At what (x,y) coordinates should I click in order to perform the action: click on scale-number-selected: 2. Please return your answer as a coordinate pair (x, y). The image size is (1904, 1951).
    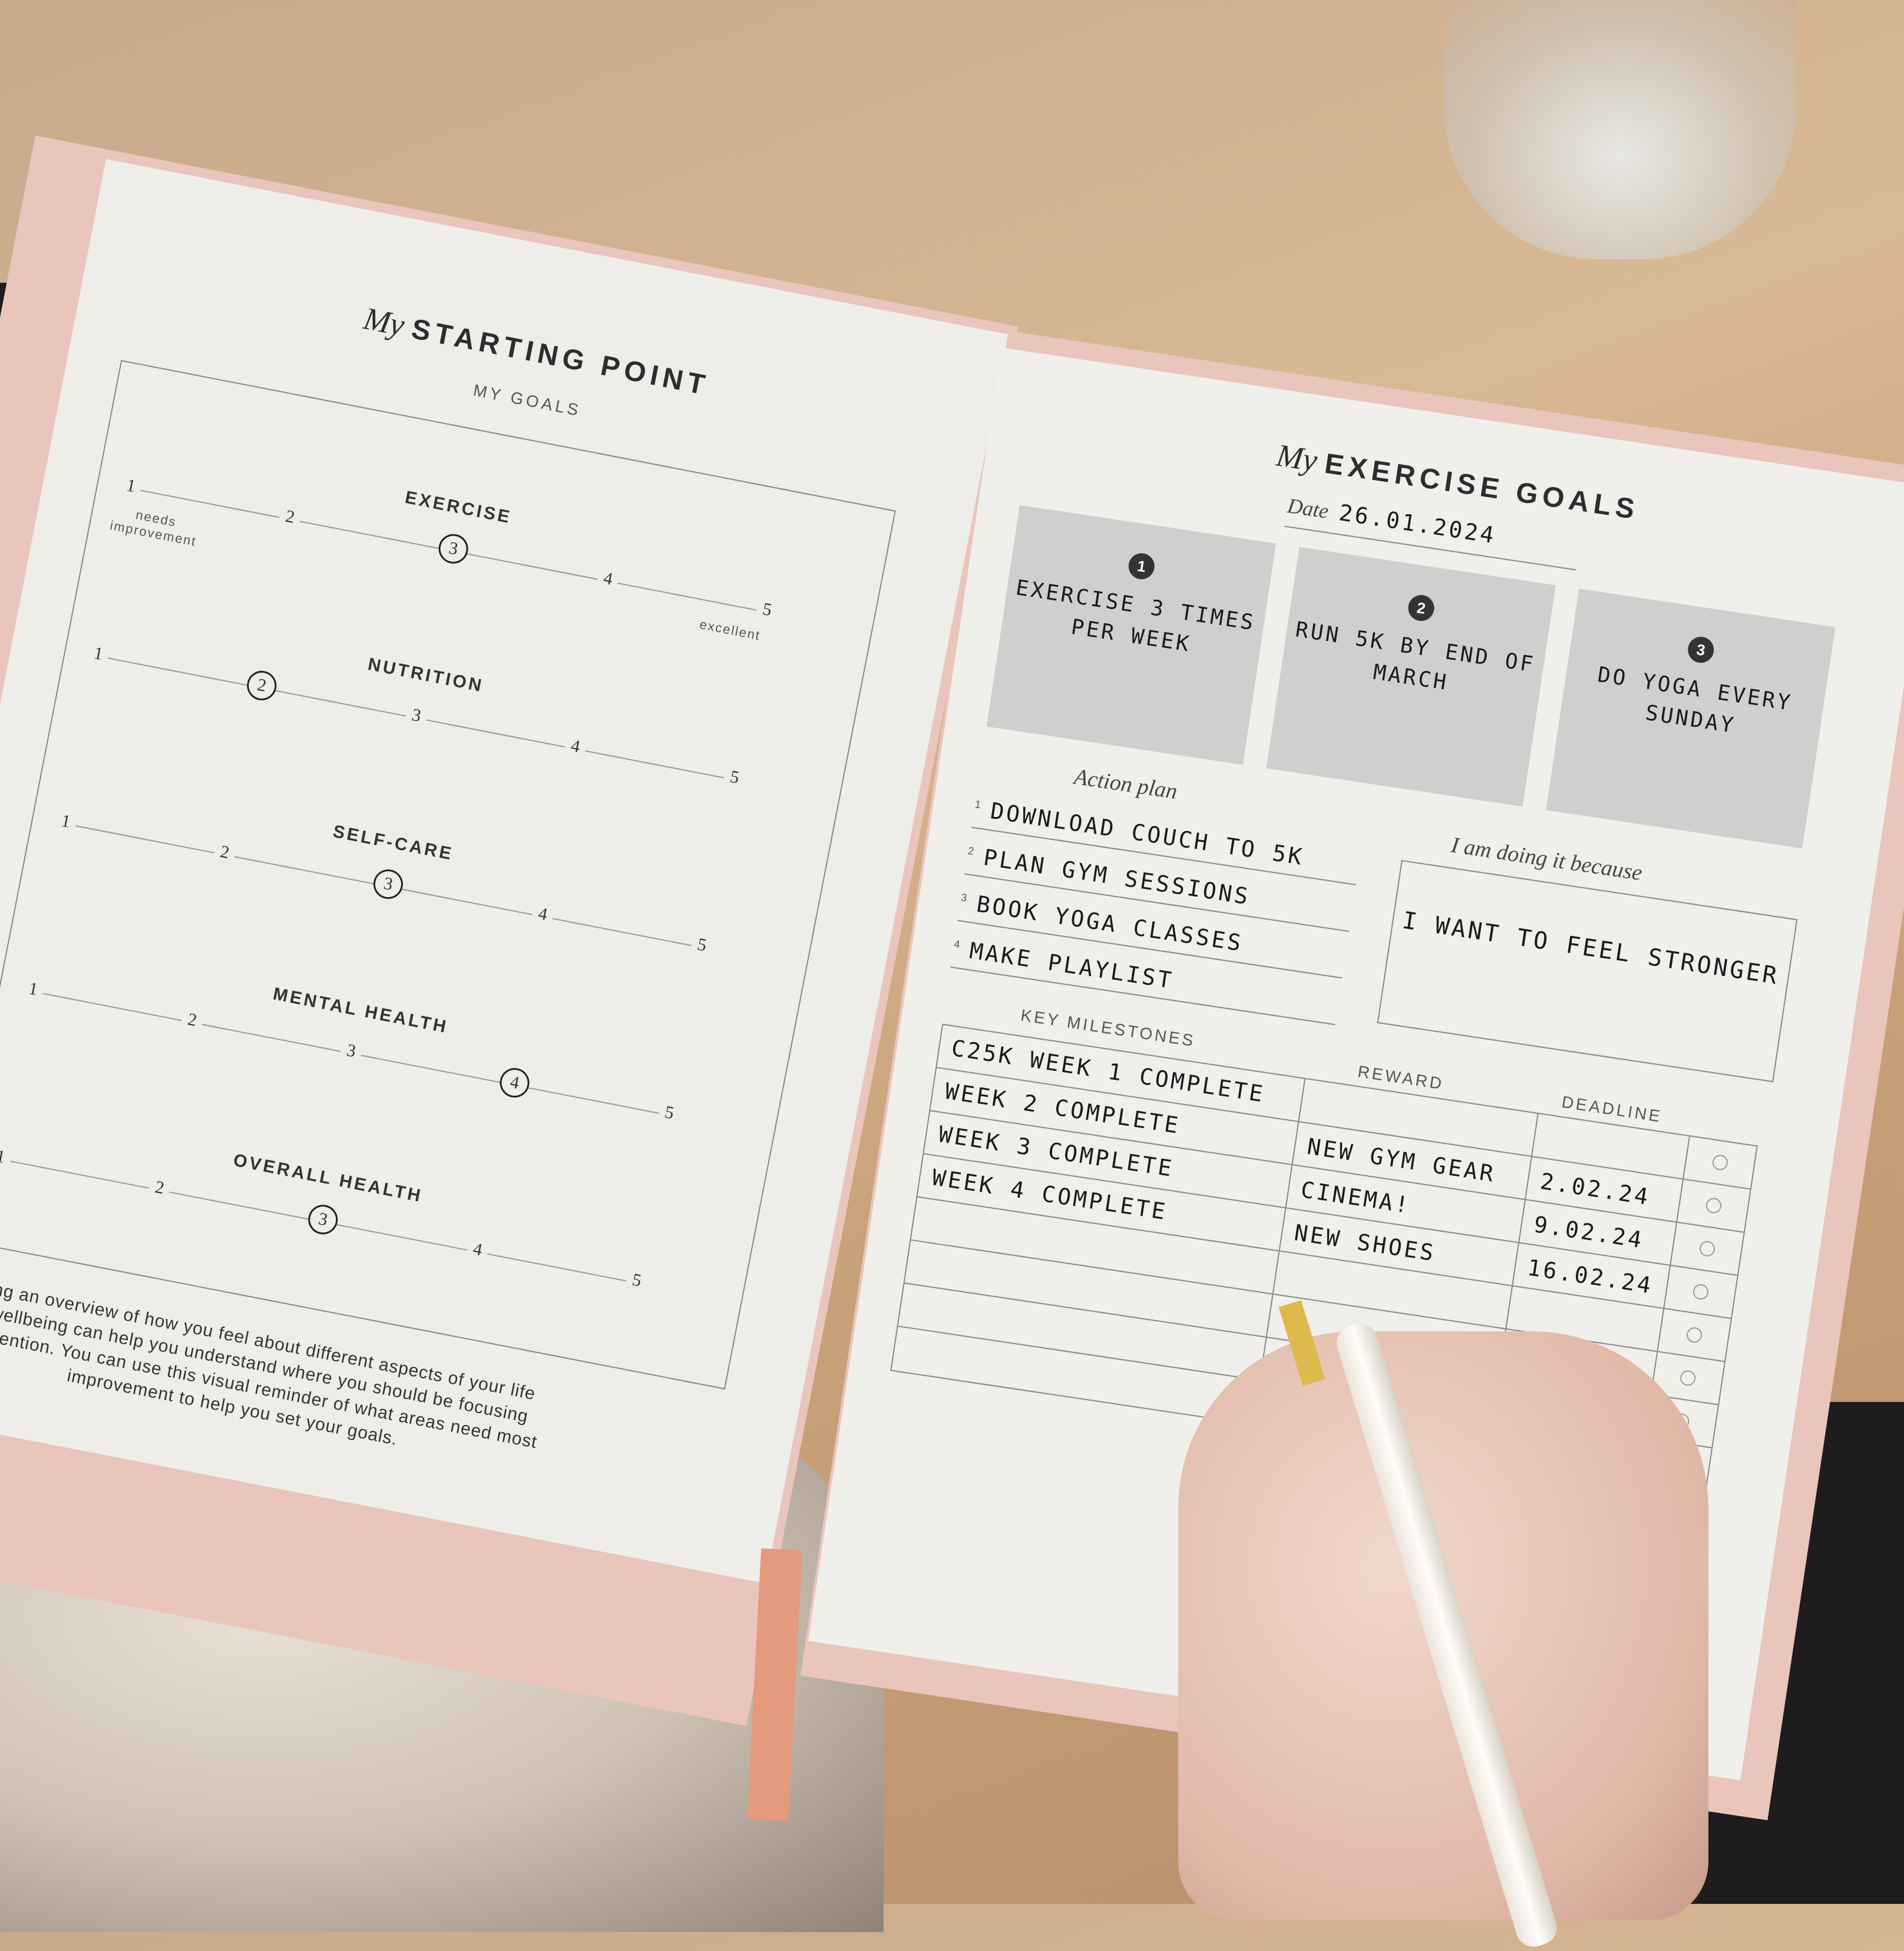
    Looking at the image, I should click on (261, 685).